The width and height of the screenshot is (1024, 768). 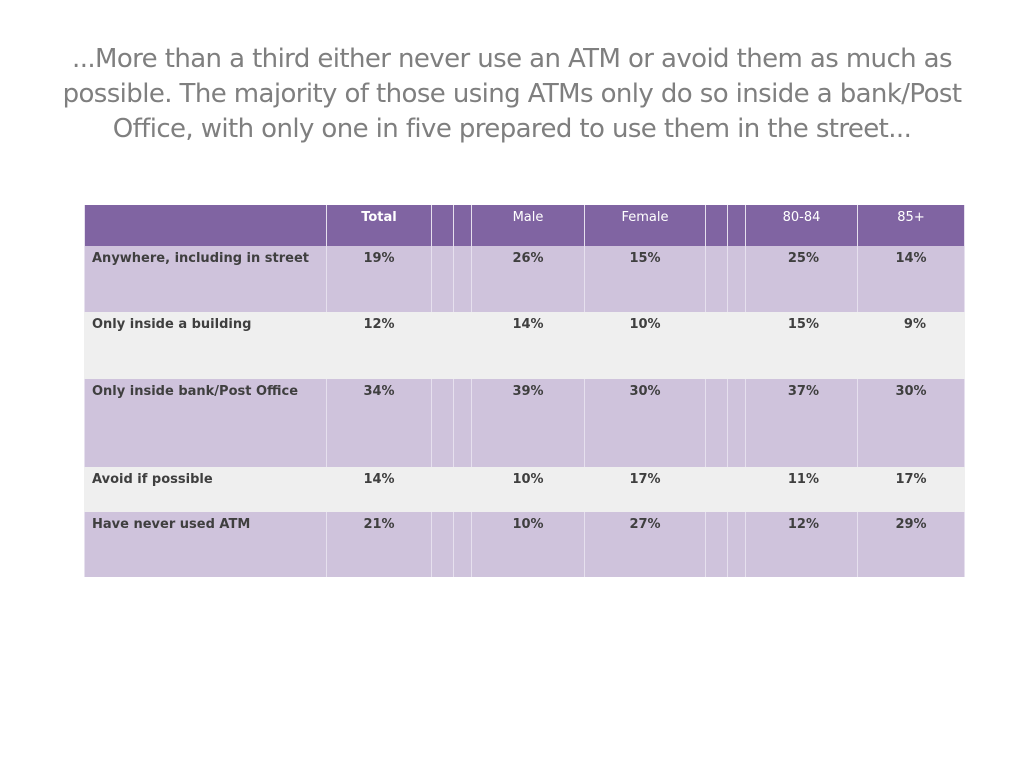 I want to click on column-header-85-plus: 85+, so click(x=911, y=225).